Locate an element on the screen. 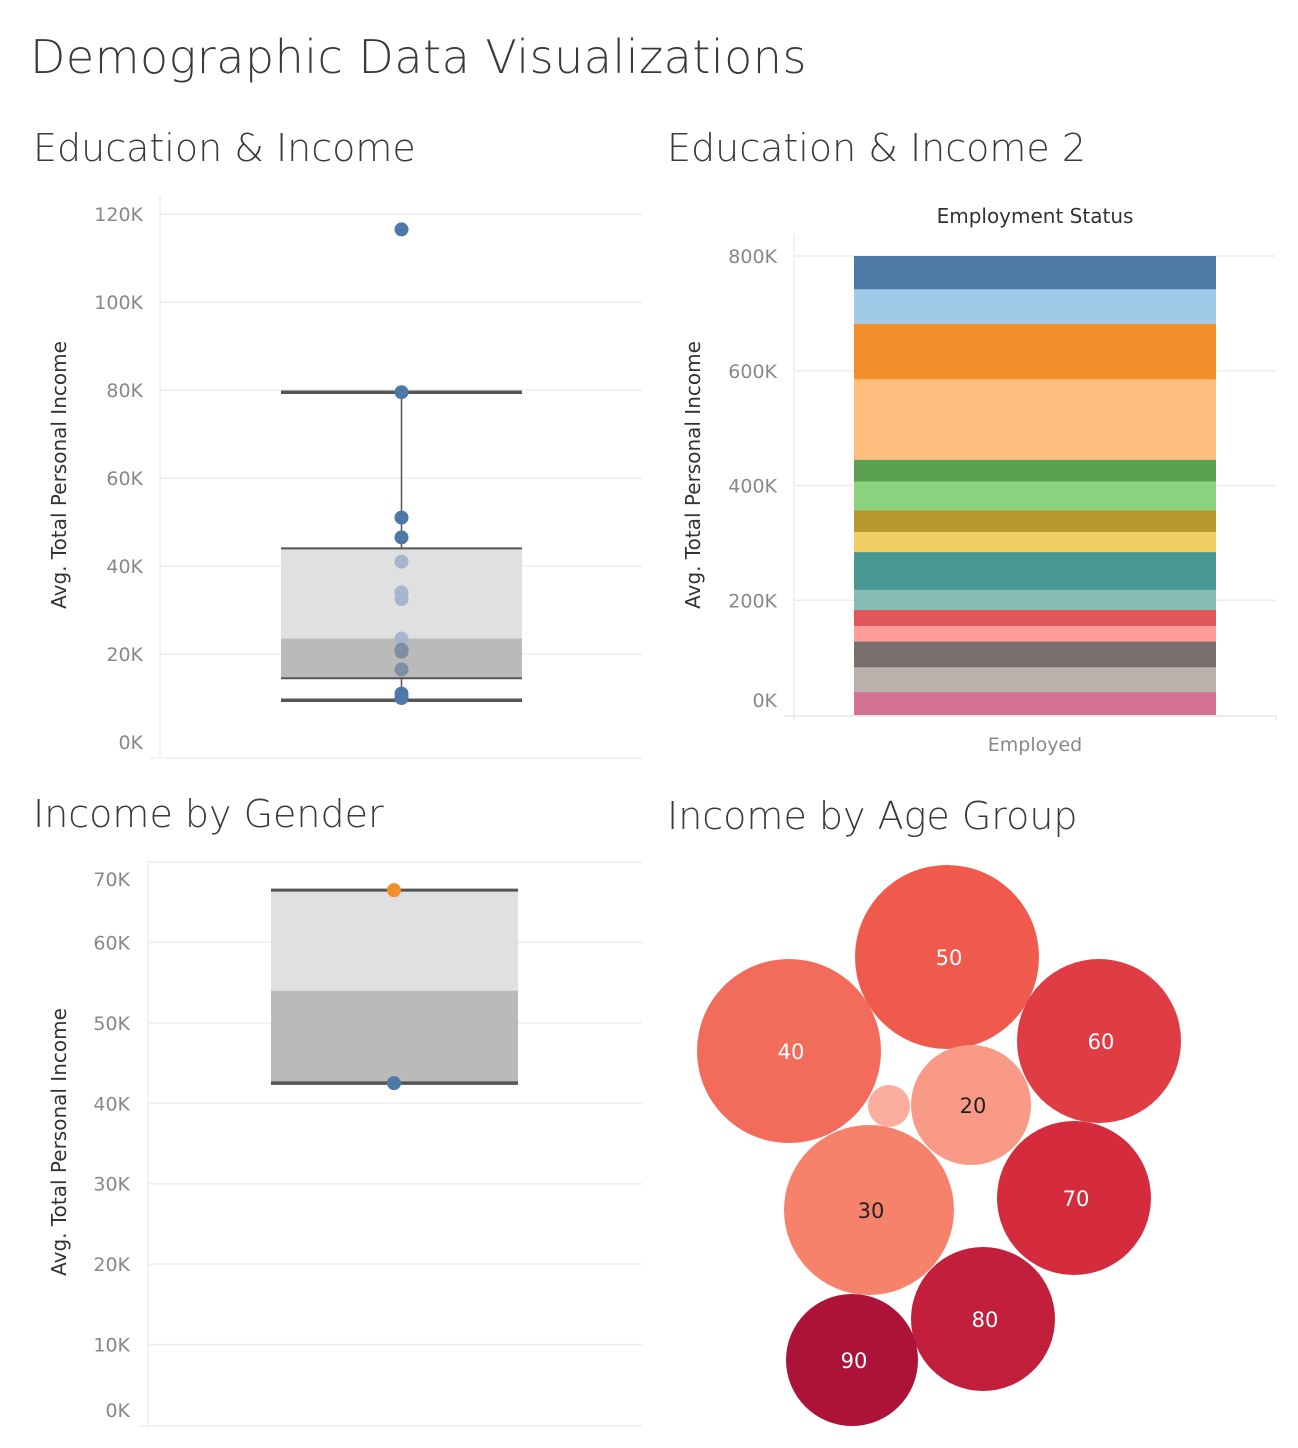 This screenshot has width=1298, height=1448. box-upper is located at coordinates (394, 940).